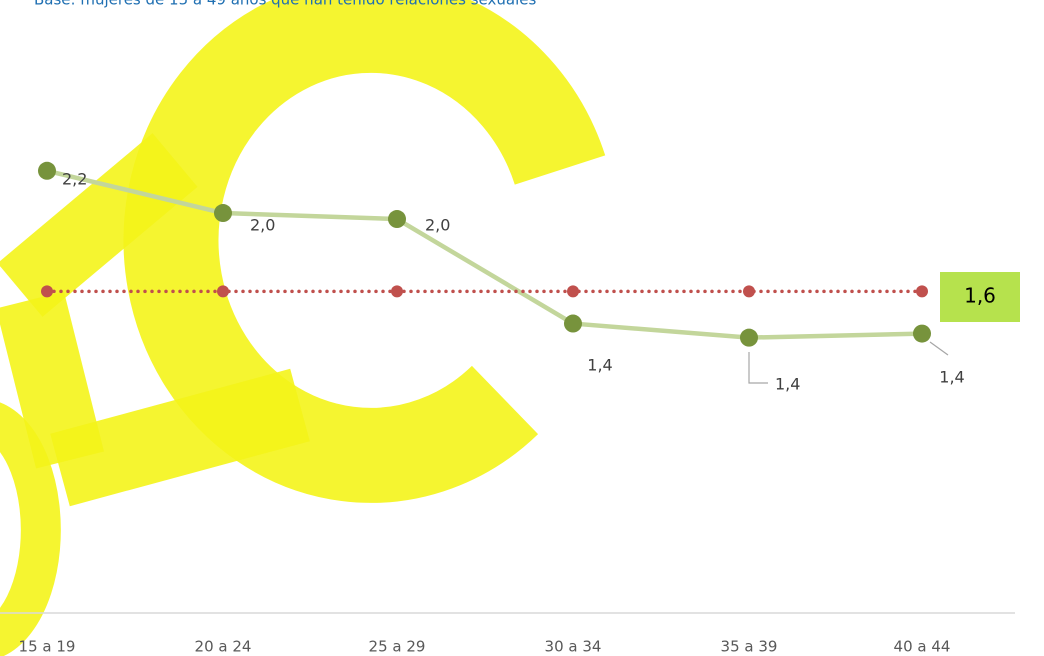  Describe the element at coordinates (74, 179) in the screenshot. I see `data-label: 2,2` at that location.